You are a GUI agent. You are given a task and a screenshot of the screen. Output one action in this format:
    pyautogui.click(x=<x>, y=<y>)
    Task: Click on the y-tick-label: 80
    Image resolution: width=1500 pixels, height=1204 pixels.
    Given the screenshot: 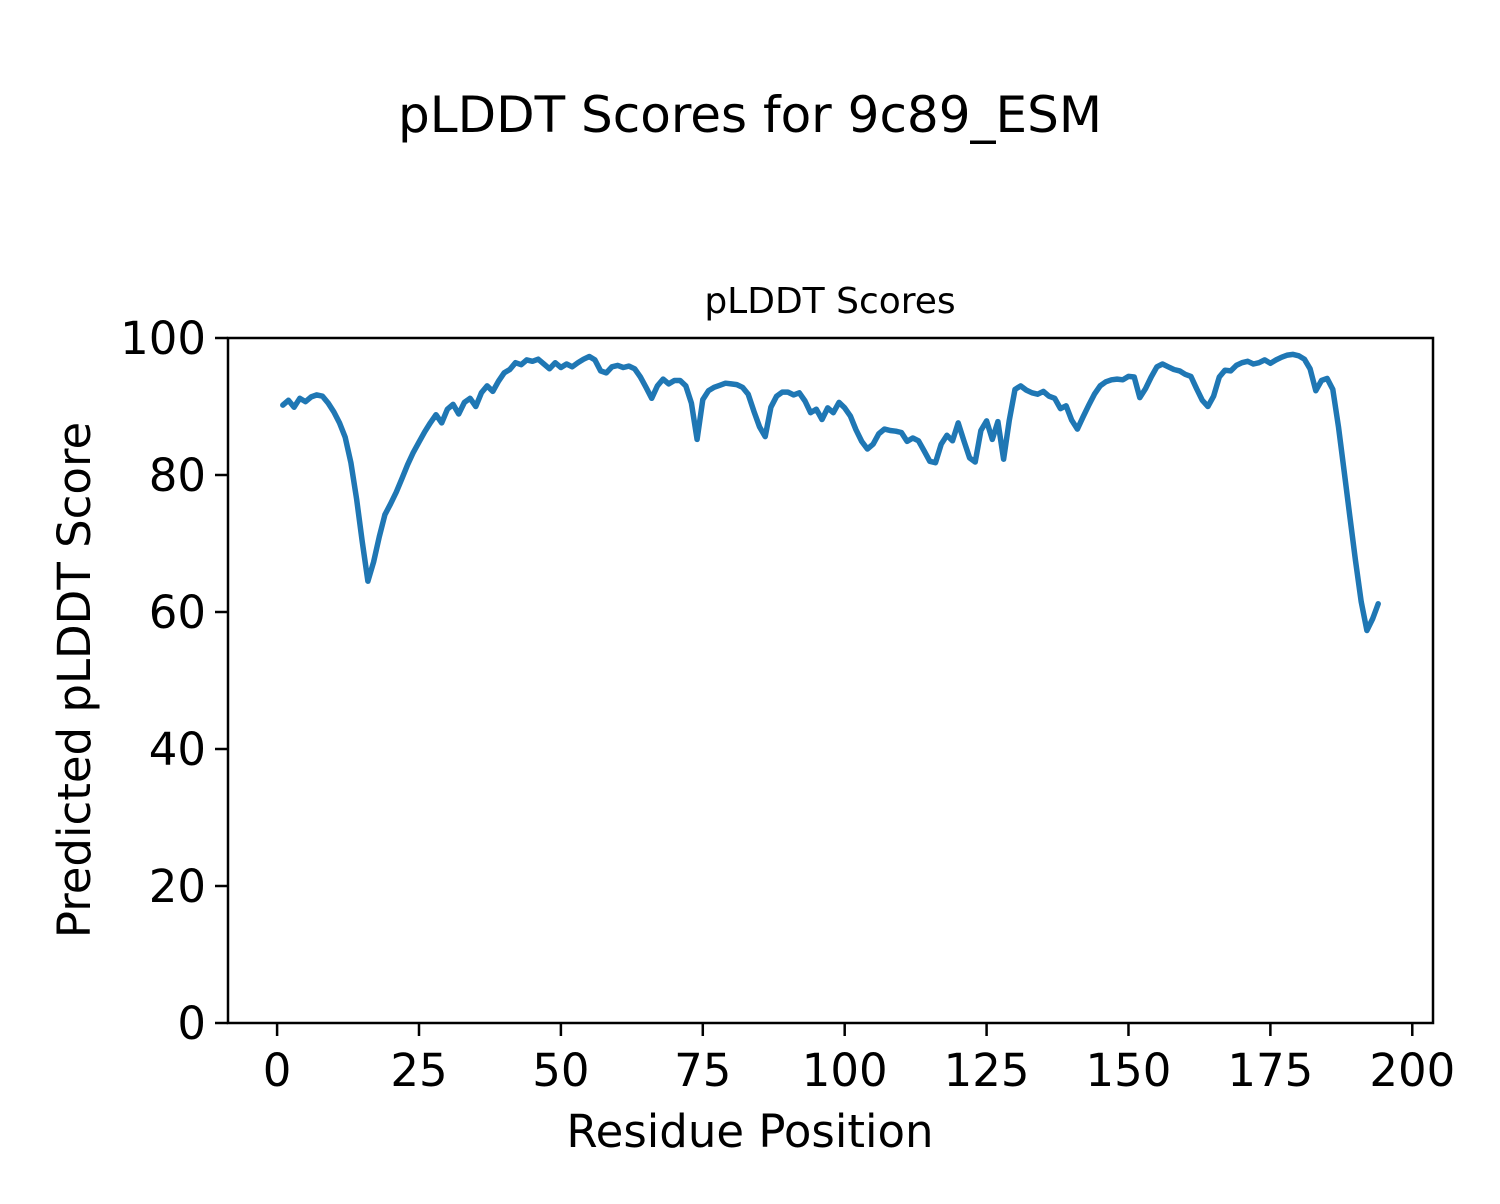 What is the action you would take?
    pyautogui.click(x=177, y=475)
    